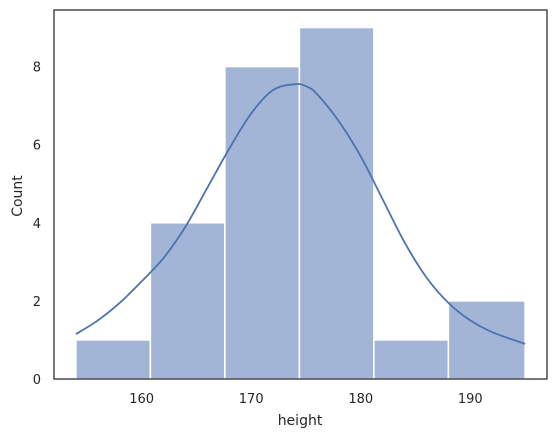  I want to click on y-axis-ticks: 0 2 4 6 8, so click(37, 224).